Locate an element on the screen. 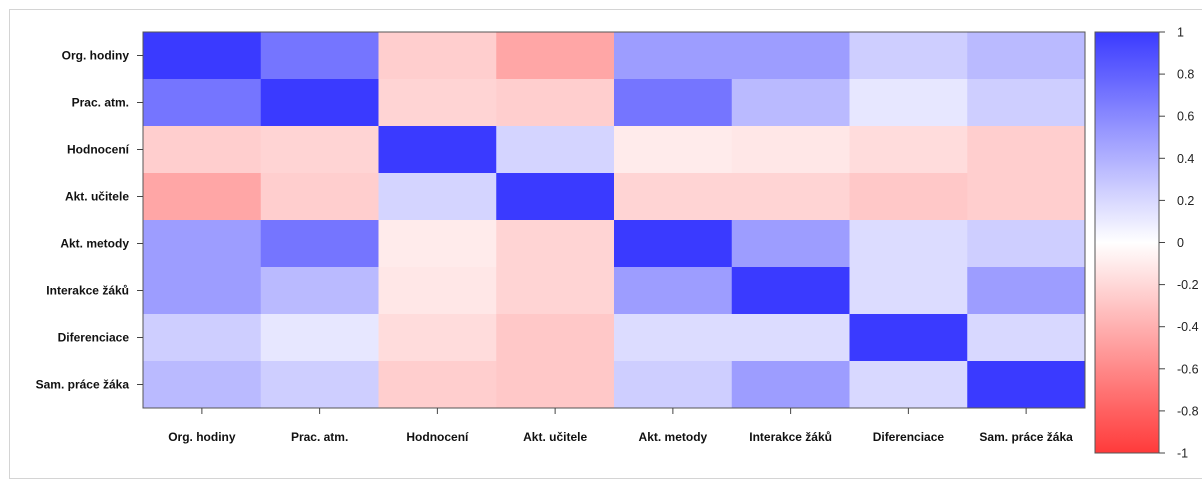  colorbar-tick-label: 0.2 is located at coordinates (1185, 201).